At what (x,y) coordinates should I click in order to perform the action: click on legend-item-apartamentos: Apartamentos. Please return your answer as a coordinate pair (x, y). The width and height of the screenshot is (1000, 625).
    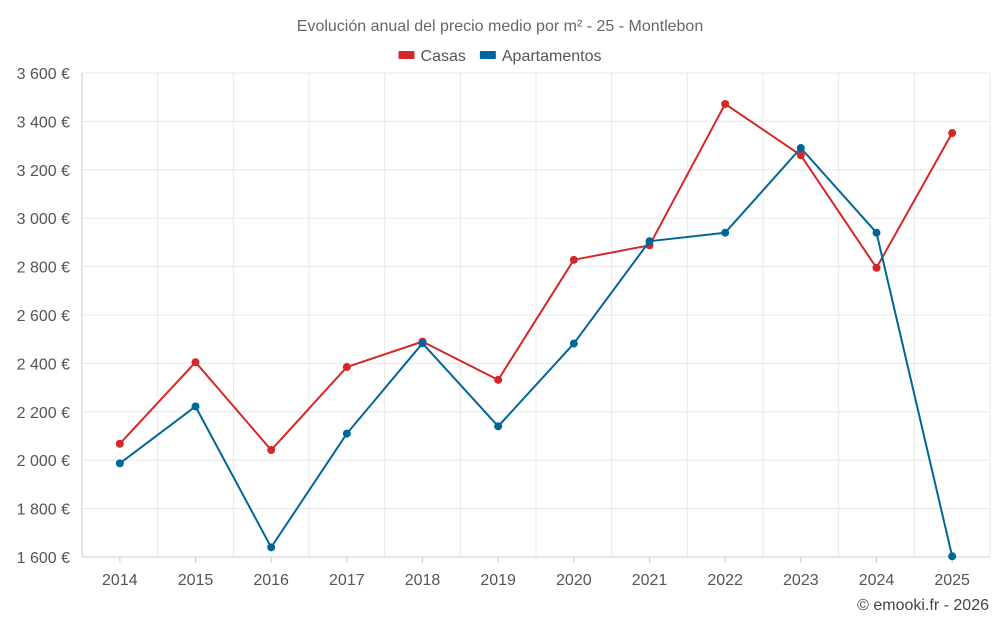
    Looking at the image, I should click on (540, 56).